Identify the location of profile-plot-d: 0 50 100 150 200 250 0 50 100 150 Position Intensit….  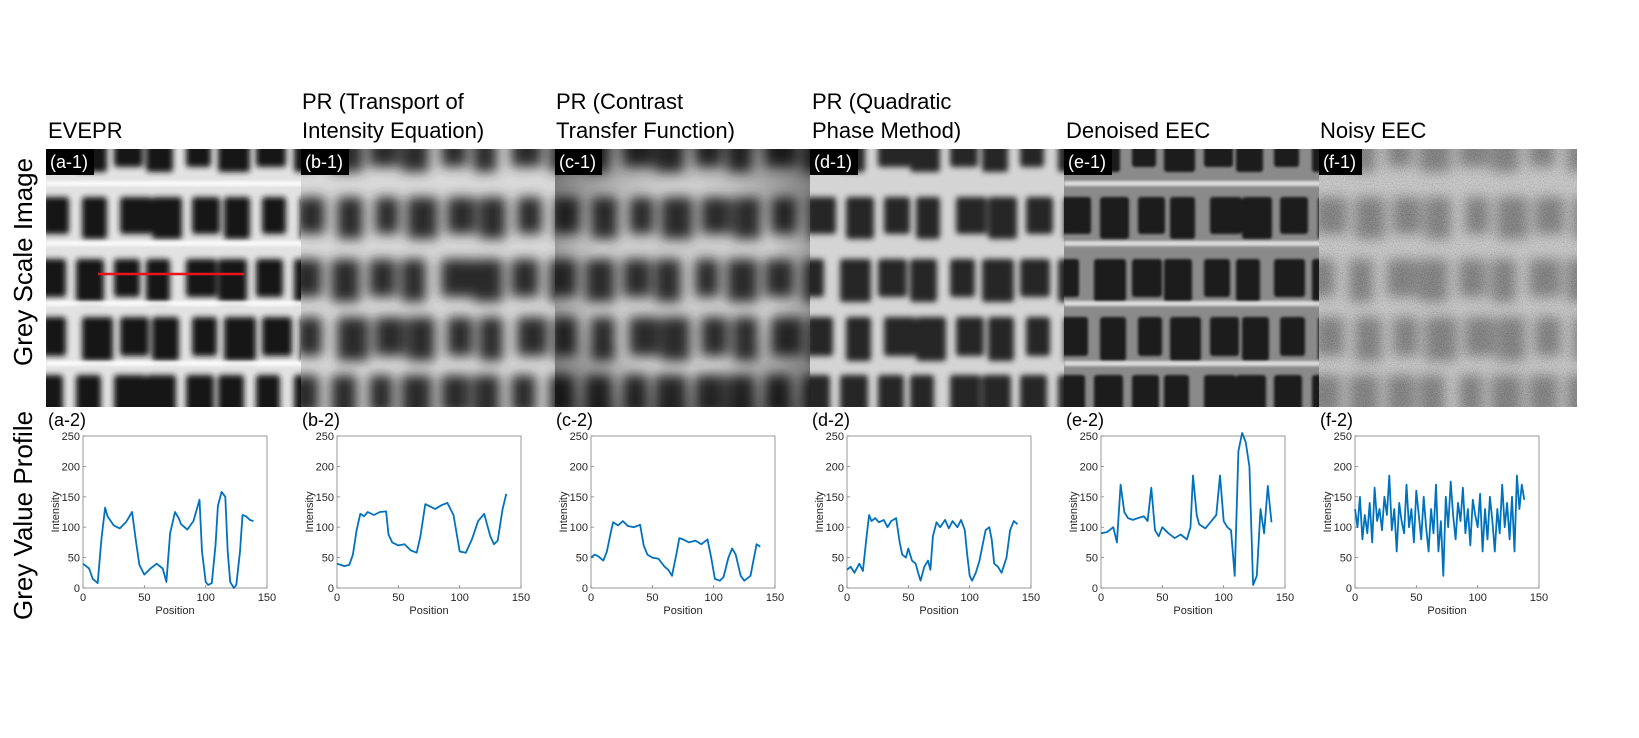
(944, 537).